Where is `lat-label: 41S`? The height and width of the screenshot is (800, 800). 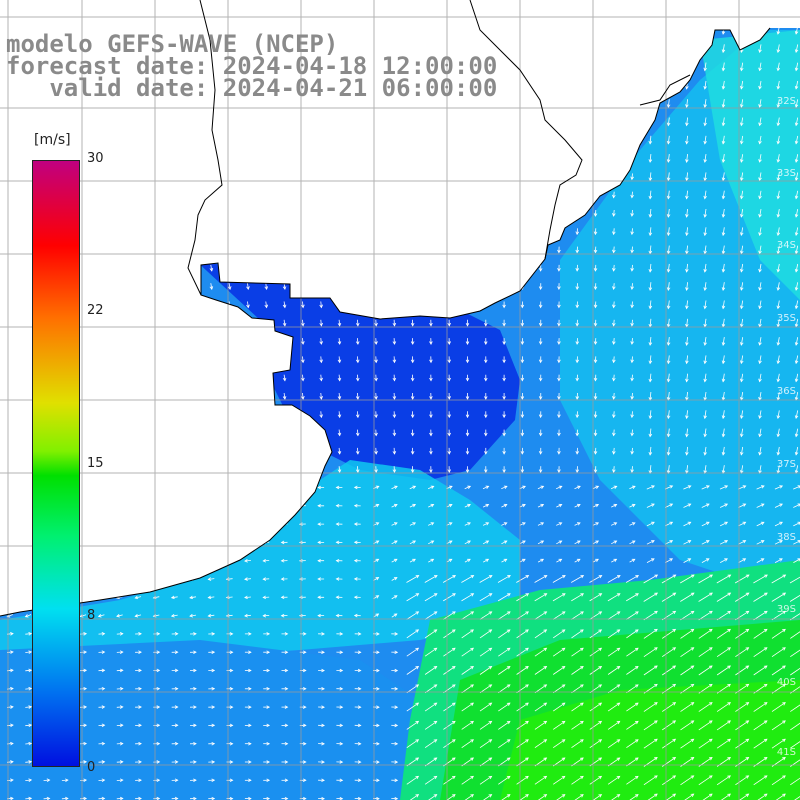 lat-label: 41S is located at coordinates (786, 752).